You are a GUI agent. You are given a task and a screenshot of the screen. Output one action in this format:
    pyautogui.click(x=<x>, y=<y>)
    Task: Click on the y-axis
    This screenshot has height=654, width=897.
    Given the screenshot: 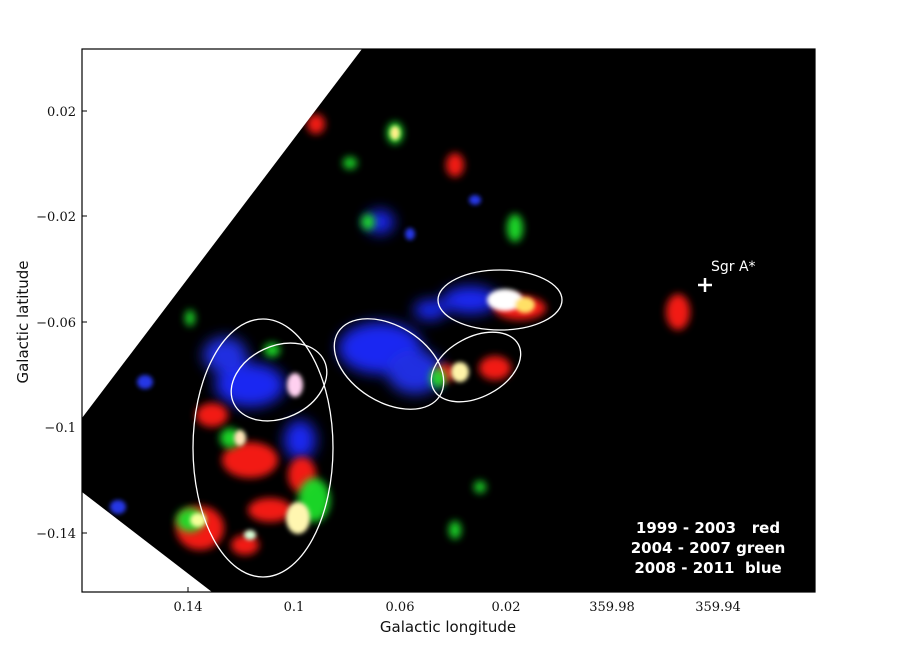 What is the action you would take?
    pyautogui.click(x=84, y=322)
    